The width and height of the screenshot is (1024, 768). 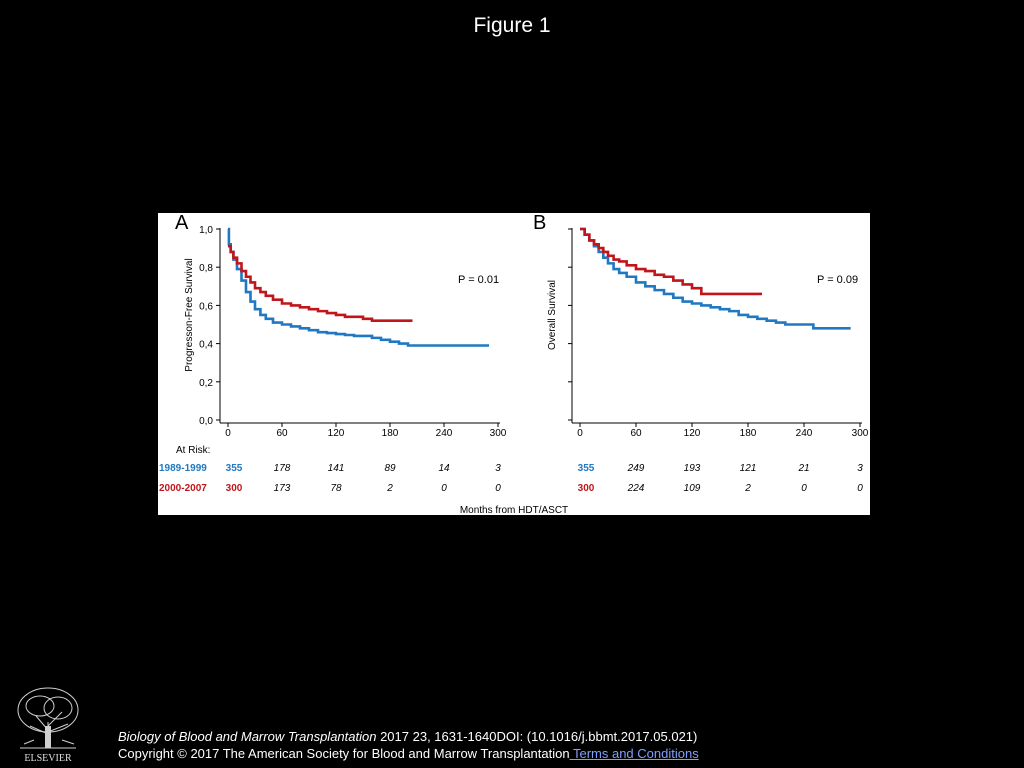 I want to click on panel-a-at-risk-count: 3, so click(x=498, y=468).